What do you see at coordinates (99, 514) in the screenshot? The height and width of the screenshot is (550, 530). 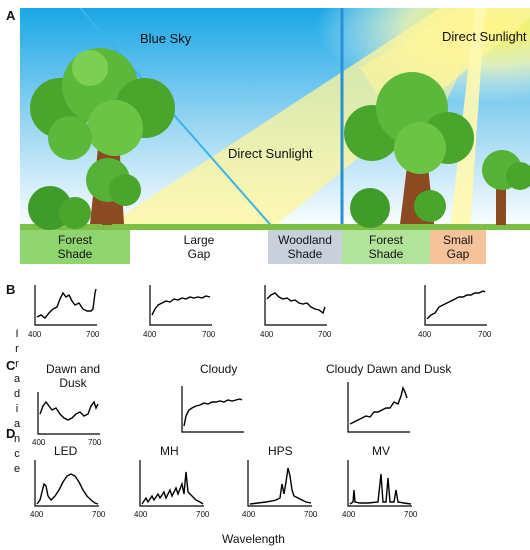 I see `tick-d1-end: 700` at bounding box center [99, 514].